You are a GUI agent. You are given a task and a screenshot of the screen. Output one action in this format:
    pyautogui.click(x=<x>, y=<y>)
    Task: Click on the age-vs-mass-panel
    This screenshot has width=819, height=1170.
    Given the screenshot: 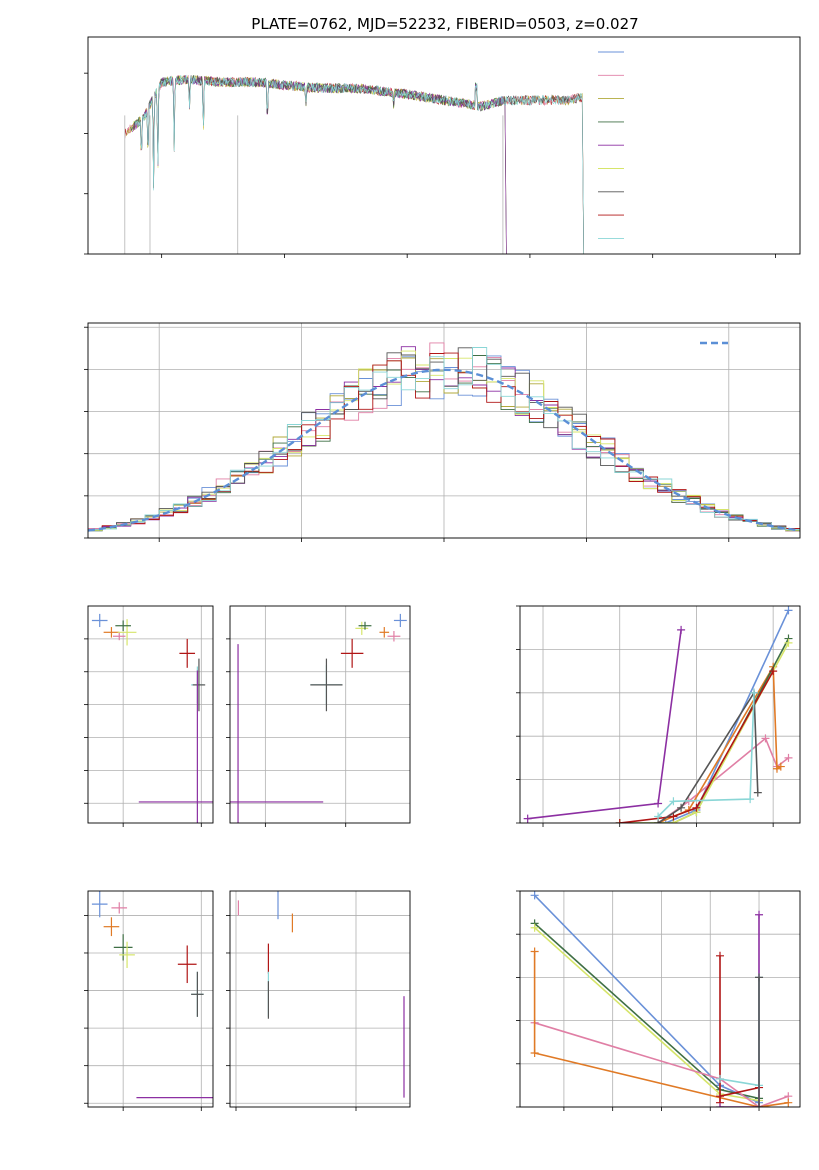 What is the action you would take?
    pyautogui.click(x=318, y=716)
    